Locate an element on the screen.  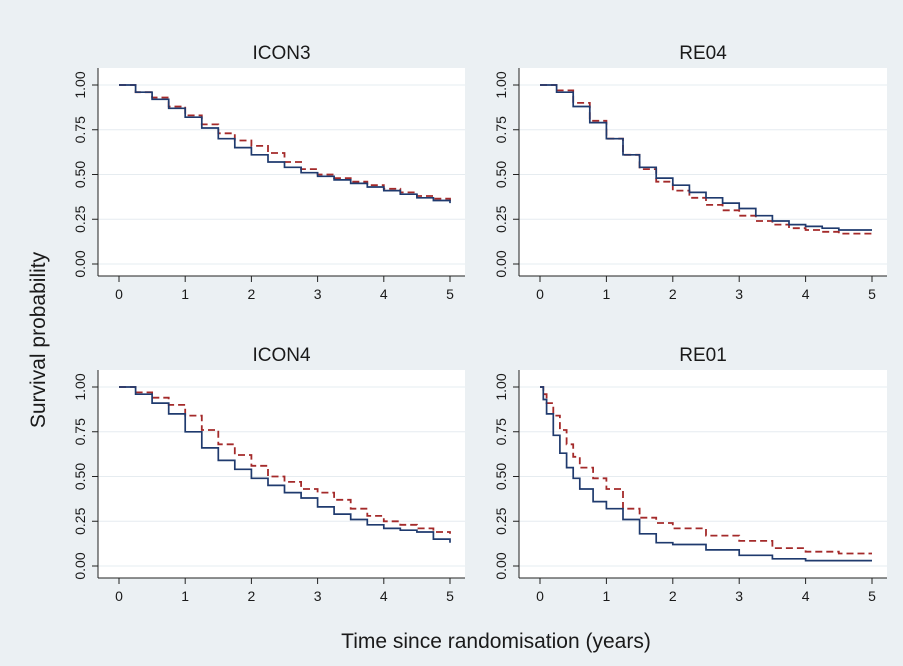
panel-title: ICON4 is located at coordinates (281, 355).